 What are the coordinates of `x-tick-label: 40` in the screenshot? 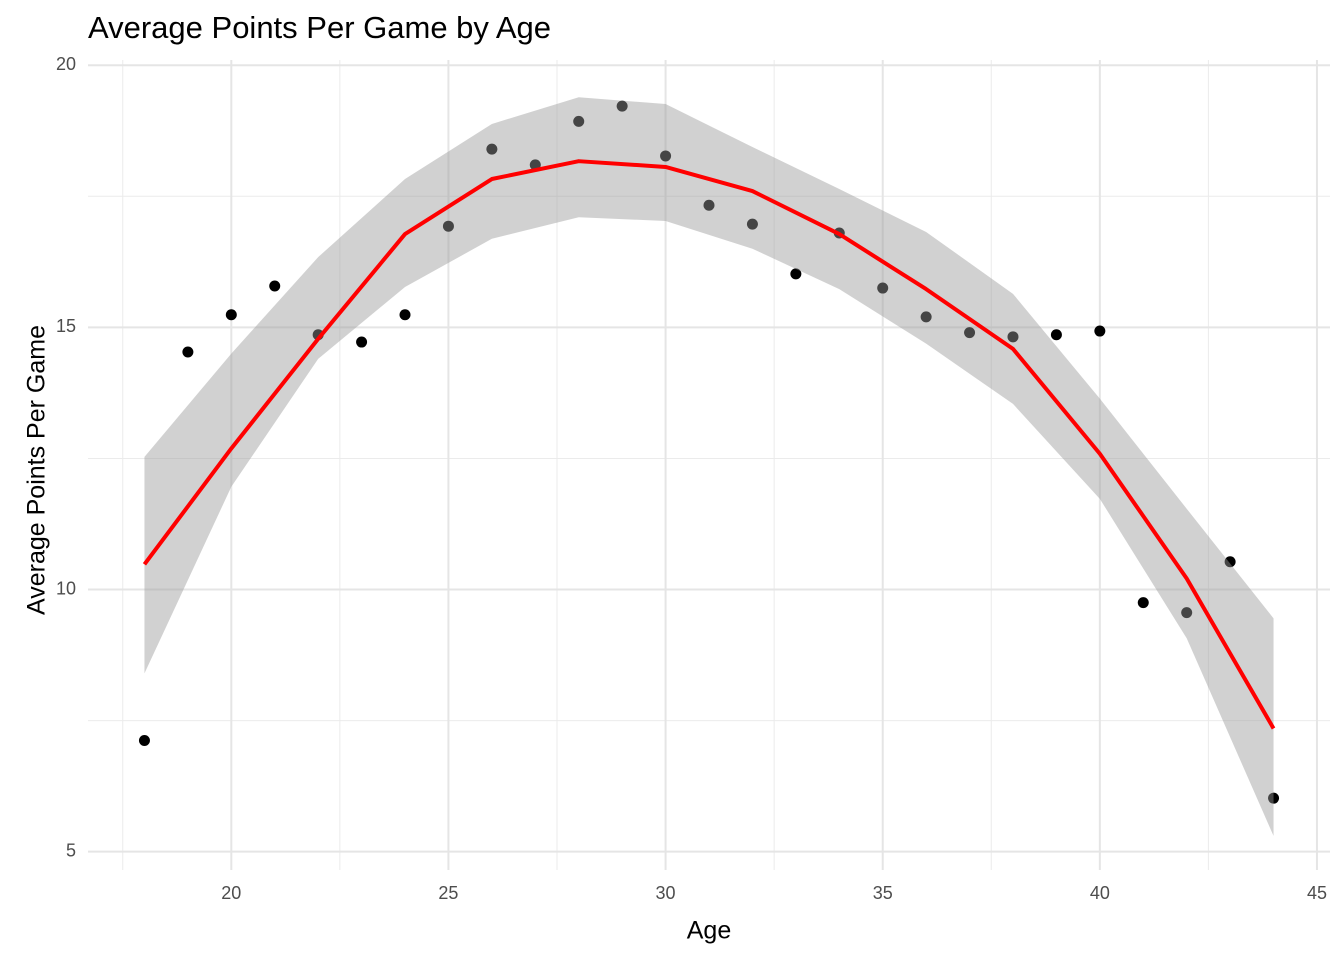 It's located at (1100, 893).